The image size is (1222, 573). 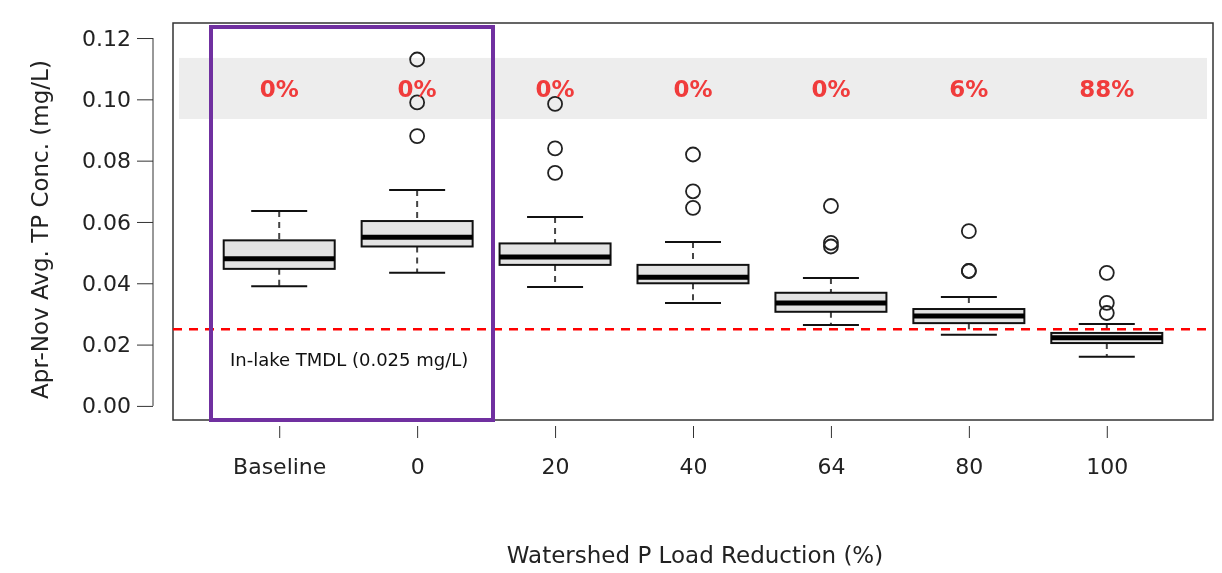 What do you see at coordinates (106, 406) in the screenshot?
I see `y-tick-label: 0.00` at bounding box center [106, 406].